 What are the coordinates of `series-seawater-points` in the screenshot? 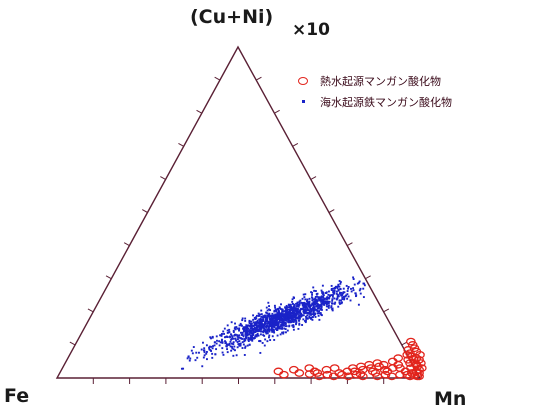 It's located at (273, 323).